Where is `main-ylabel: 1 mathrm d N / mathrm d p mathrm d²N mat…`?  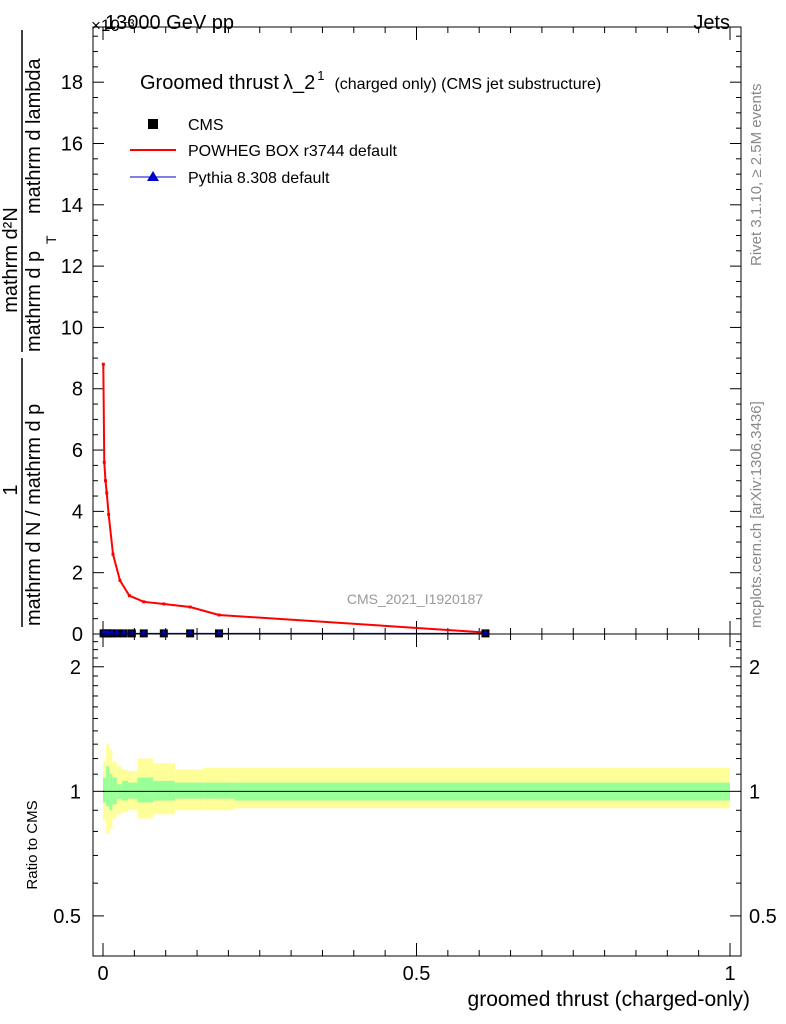 main-ylabel: 1 mathrm d N / mathrm d p mathrm d²N mat… is located at coordinates (29, 328).